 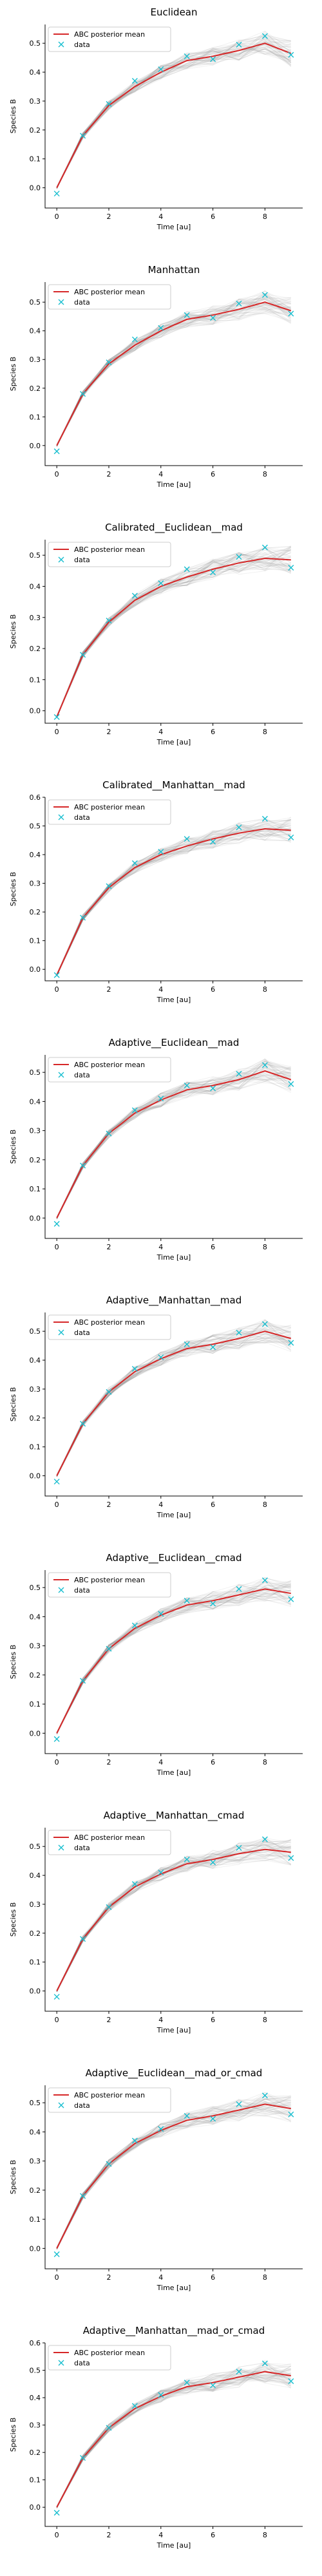 What do you see at coordinates (174, 227) in the screenshot?
I see `x-axis-label: Time [au]` at bounding box center [174, 227].